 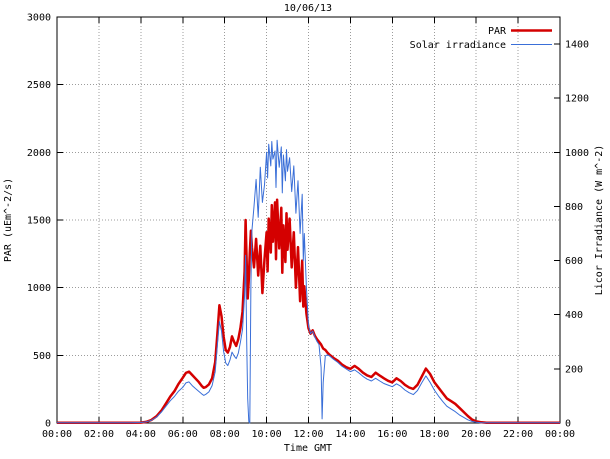 I want to click on x-tick-label: 20:00, so click(x=476, y=434).